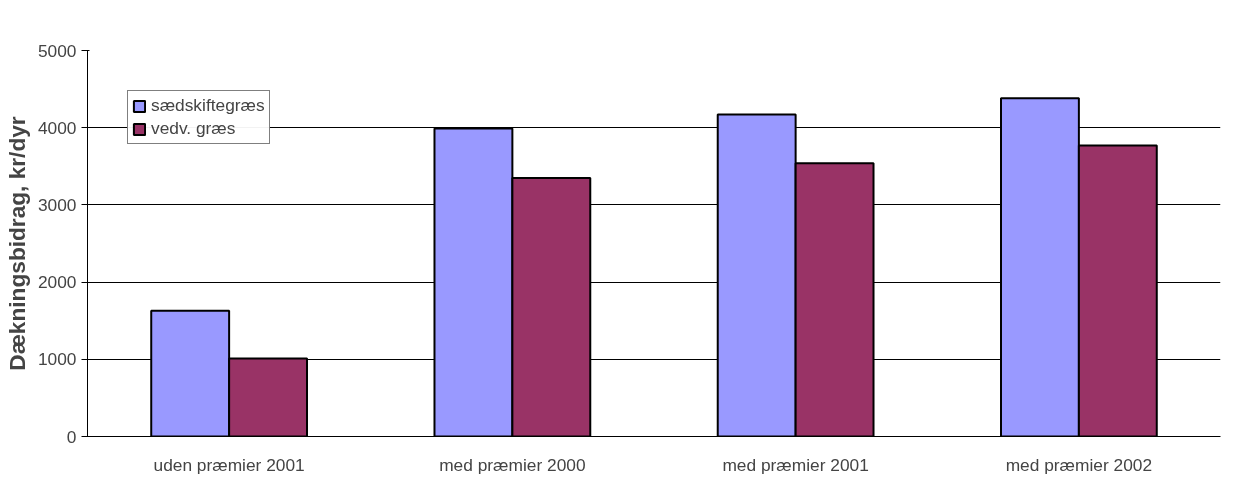 Image resolution: width=1250 pixels, height=494 pixels. What do you see at coordinates (229, 464) in the screenshot?
I see `x-tick-label: uden præmier 2001` at bounding box center [229, 464].